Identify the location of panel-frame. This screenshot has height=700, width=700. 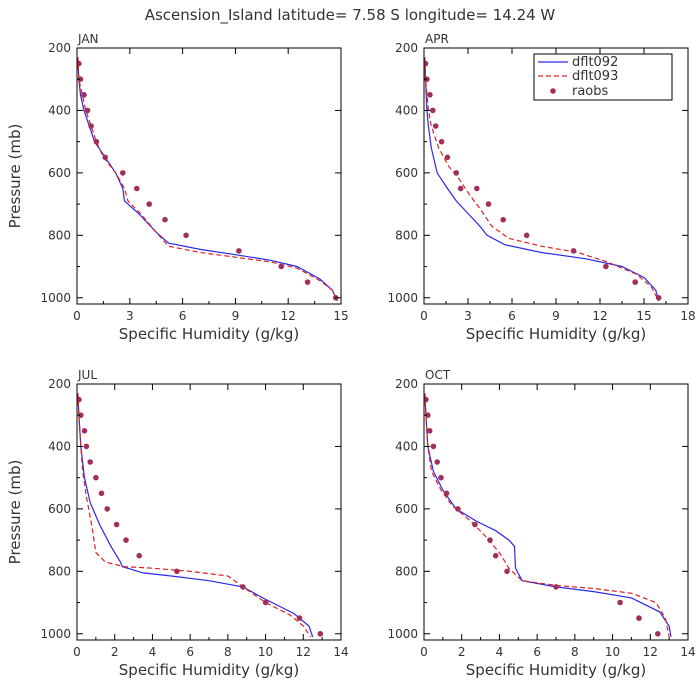
(209, 512).